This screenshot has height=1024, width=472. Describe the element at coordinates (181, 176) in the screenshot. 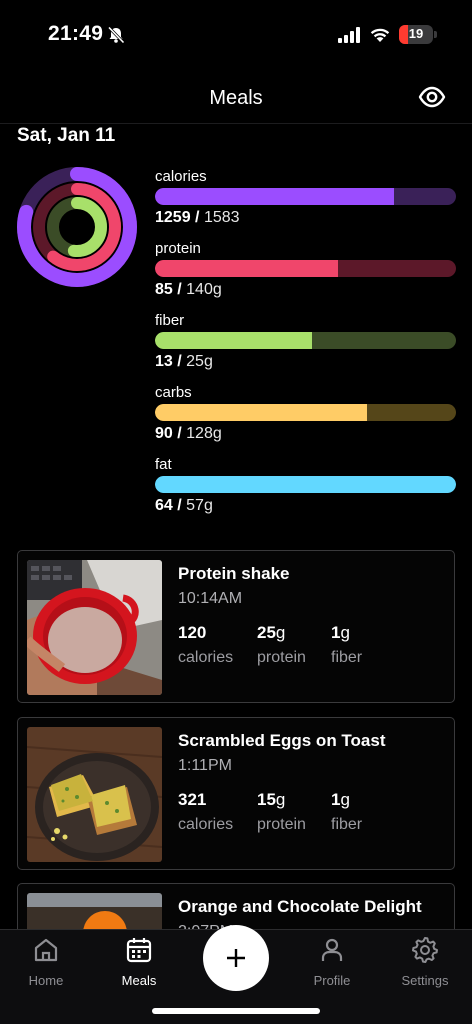

I see `nutrient-label: calories` at that location.